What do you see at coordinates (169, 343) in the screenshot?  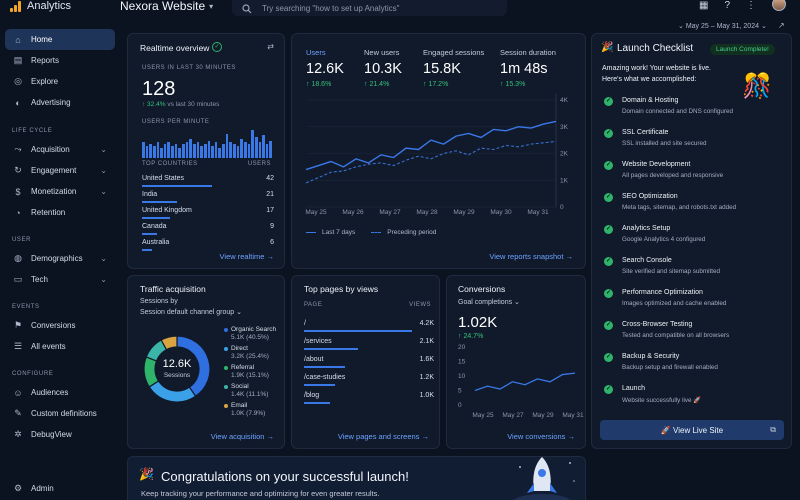 I see `donut-slice-email` at bounding box center [169, 343].